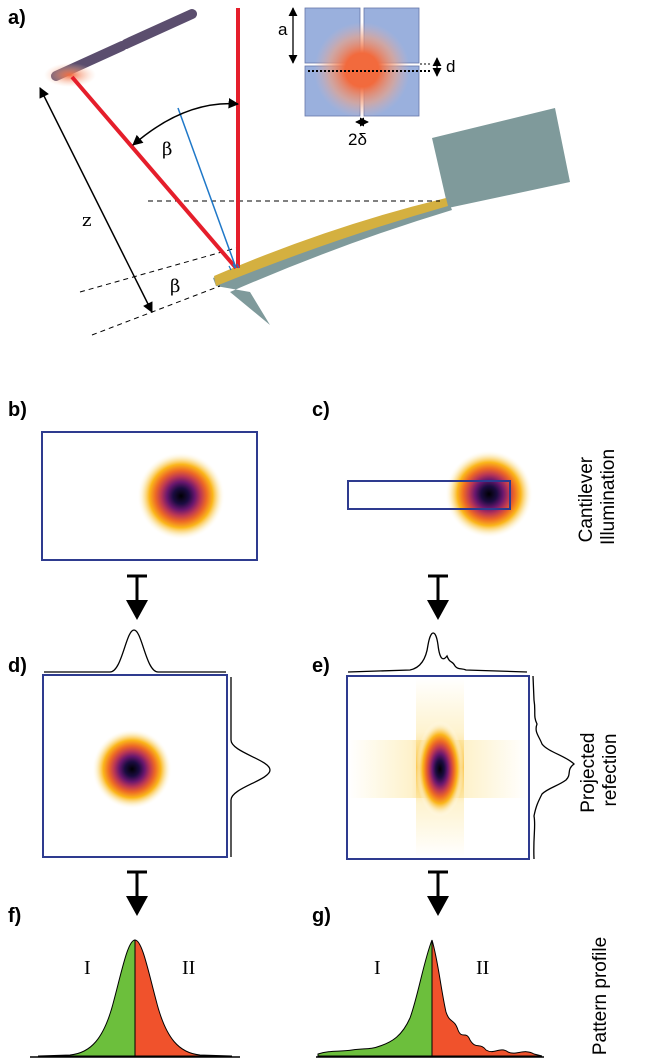 This screenshot has width=650, height=1059. What do you see at coordinates (17, 666) in the screenshot?
I see `panel-label-d: d)` at bounding box center [17, 666].